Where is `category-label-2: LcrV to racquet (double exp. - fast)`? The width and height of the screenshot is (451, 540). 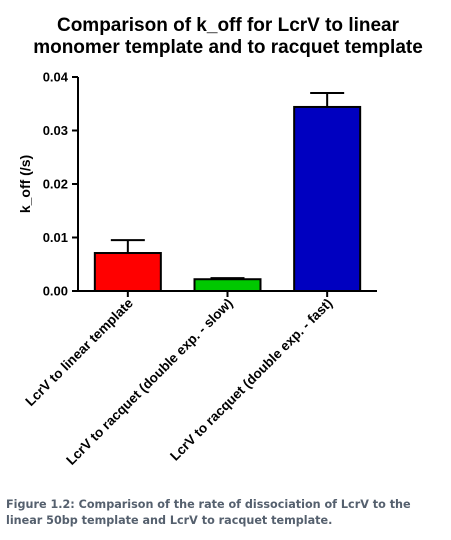 category-label-2: LcrV to racquet (double exp. - fast) is located at coordinates (251, 380).